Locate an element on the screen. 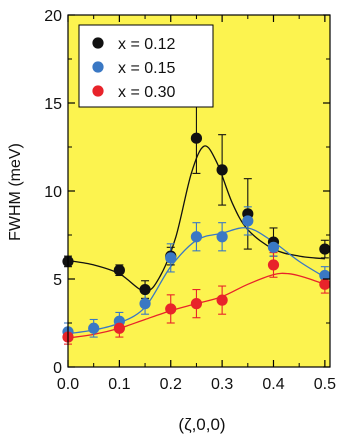 The height and width of the screenshot is (441, 337). legend-label: x = 0.15 is located at coordinates (146, 68).